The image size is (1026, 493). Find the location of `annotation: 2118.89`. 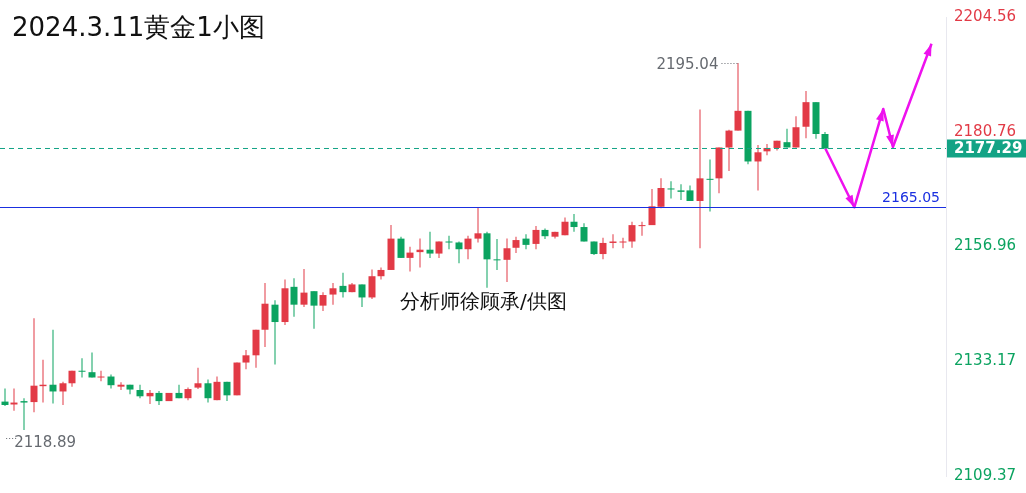

annotation: 2118.89 is located at coordinates (45, 442).